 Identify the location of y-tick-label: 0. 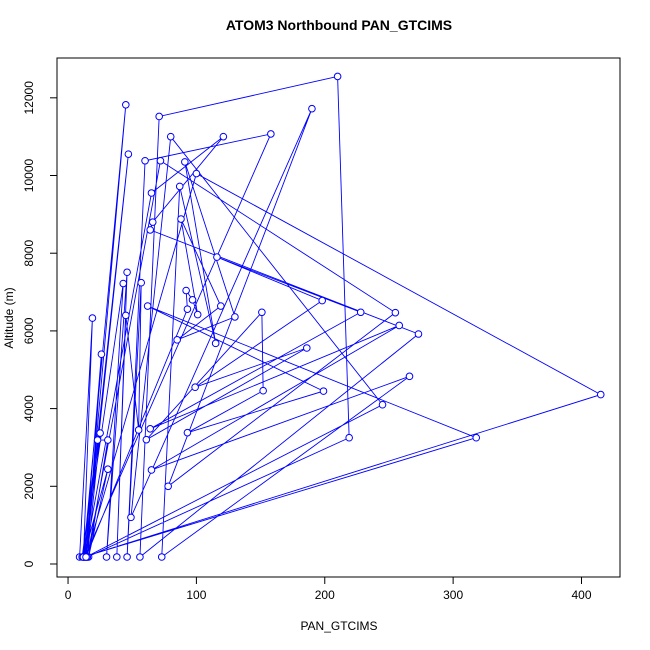
(29, 563).